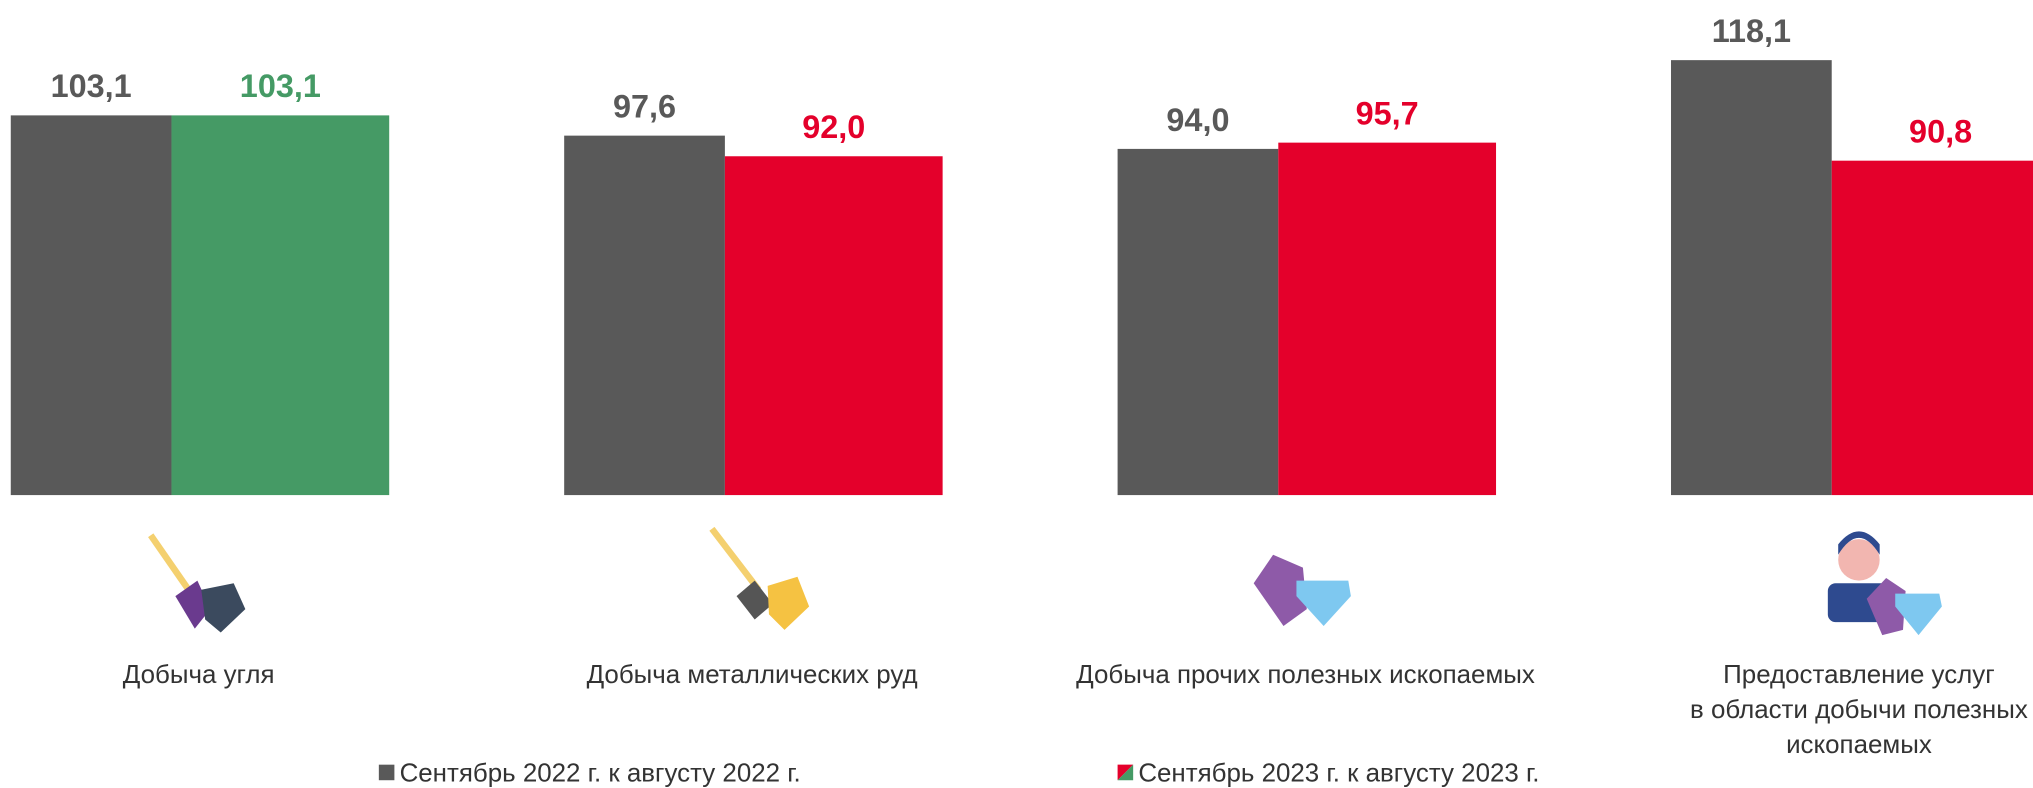  I want to click on category-label: Предоставление услуг, so click(1859, 675).